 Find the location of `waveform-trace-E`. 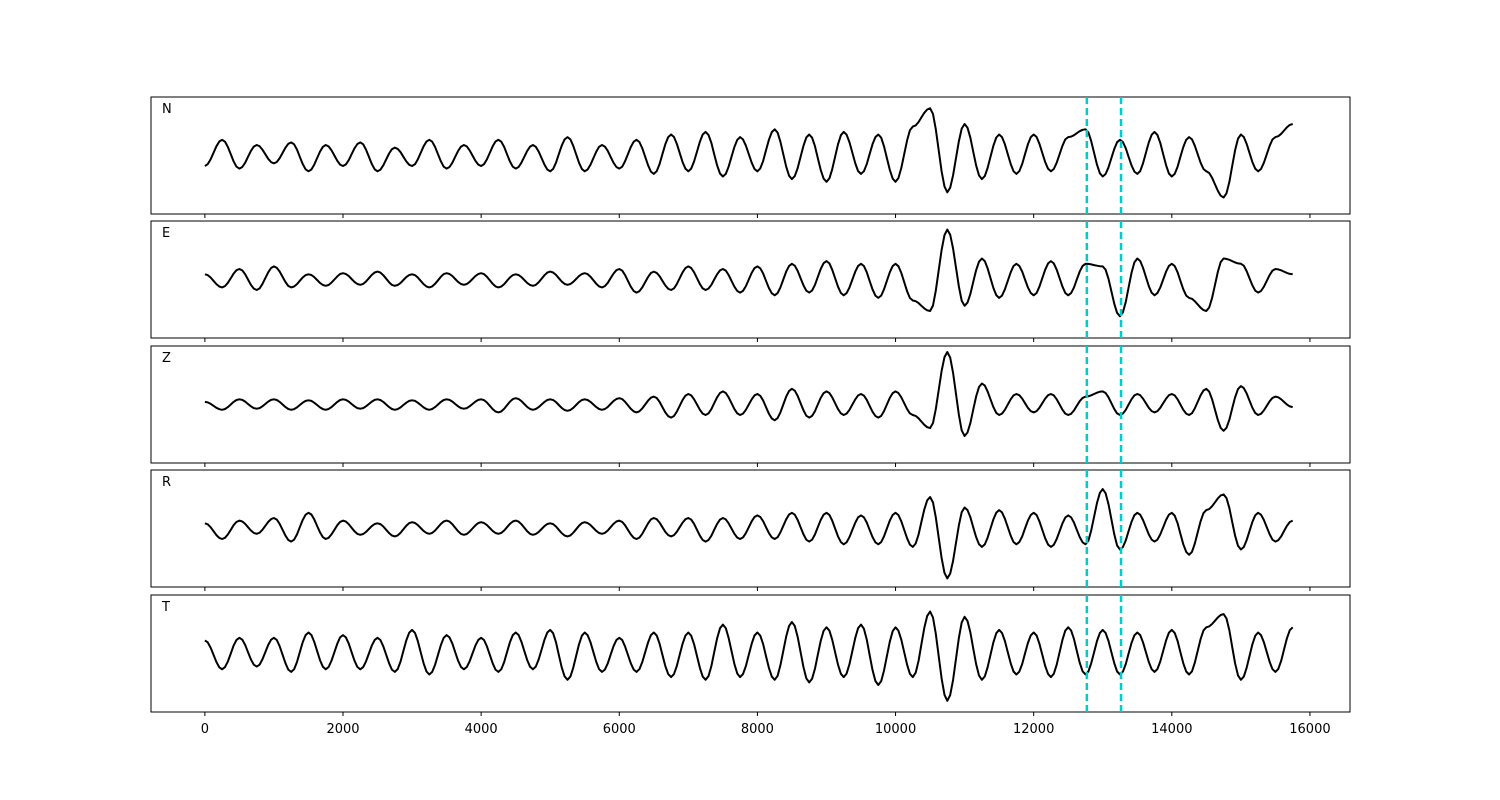

waveform-trace-E is located at coordinates (748, 273).